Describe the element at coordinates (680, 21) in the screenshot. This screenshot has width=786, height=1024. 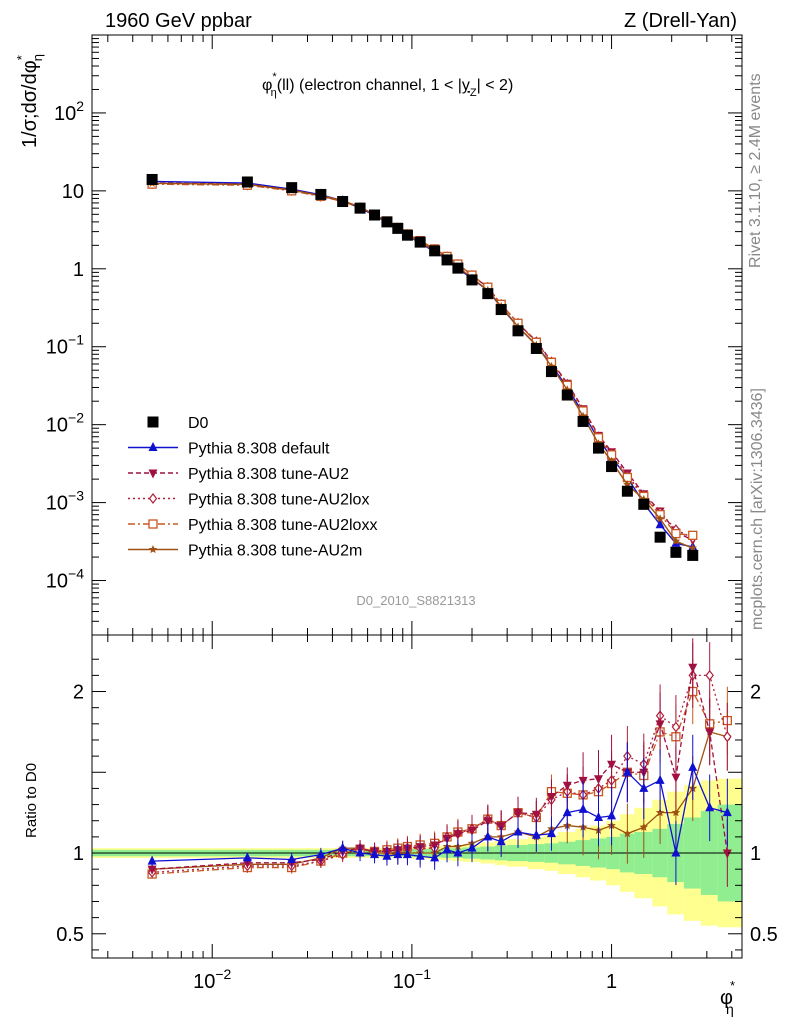
I see `process-label: Z (Drell-Yan)` at that location.